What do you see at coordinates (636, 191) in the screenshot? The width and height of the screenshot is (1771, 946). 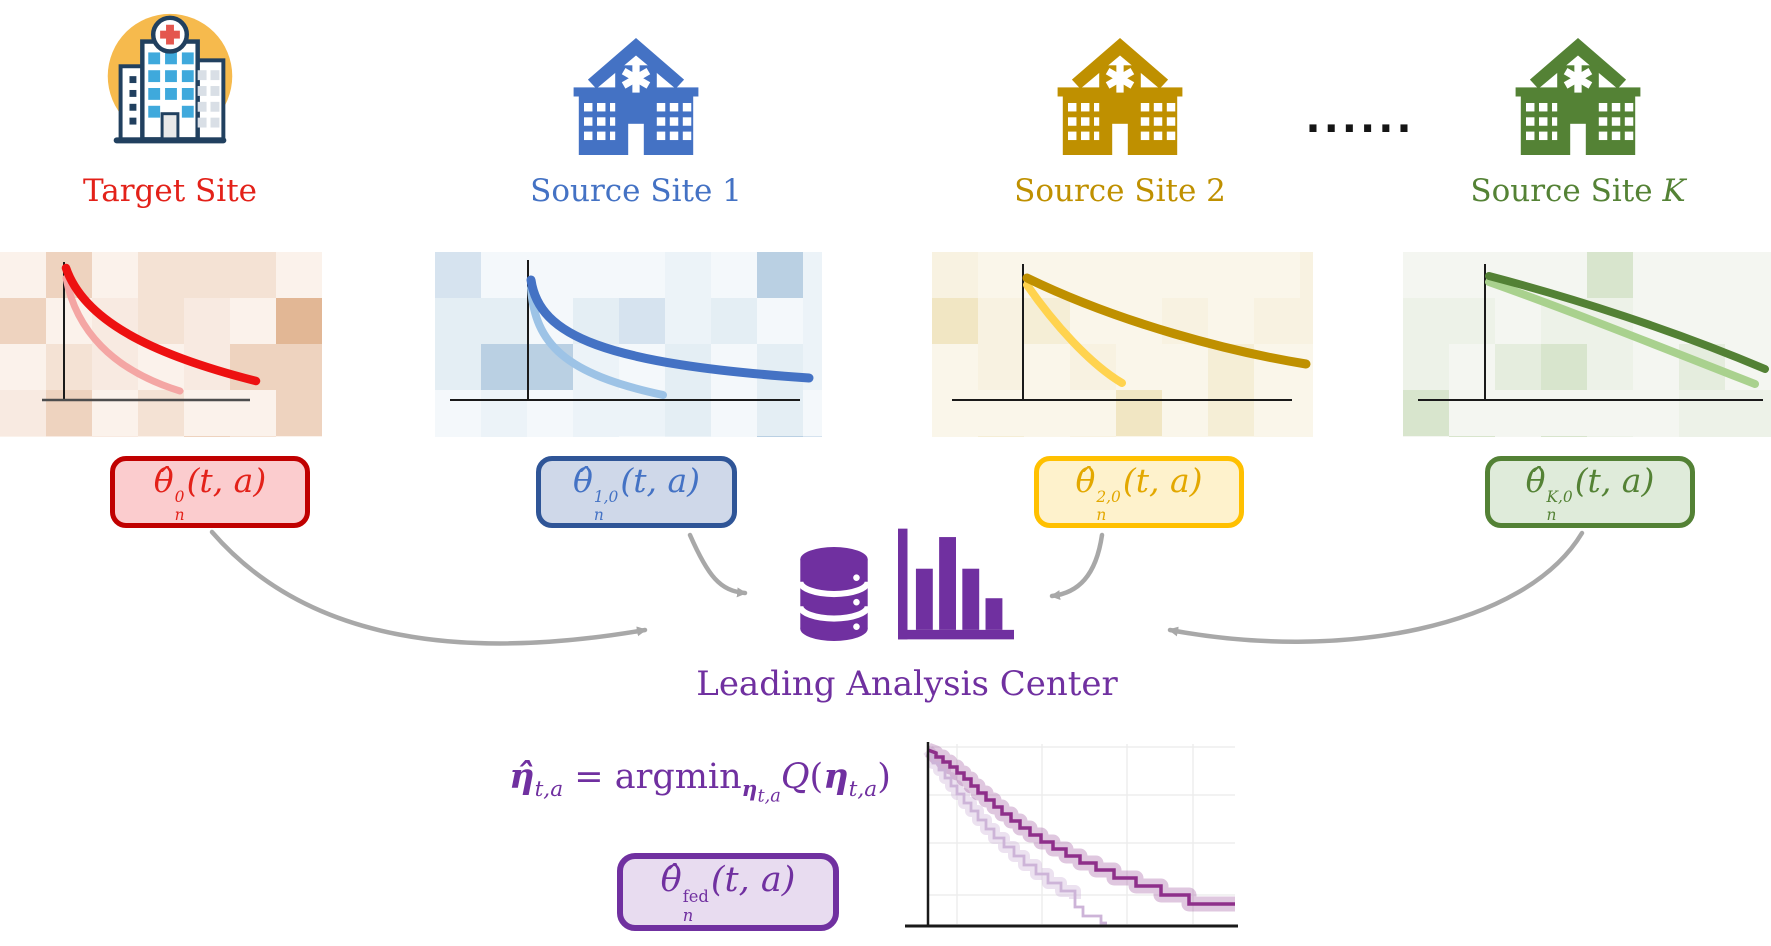 I see `site-label-source-1: Source Site 1` at bounding box center [636, 191].